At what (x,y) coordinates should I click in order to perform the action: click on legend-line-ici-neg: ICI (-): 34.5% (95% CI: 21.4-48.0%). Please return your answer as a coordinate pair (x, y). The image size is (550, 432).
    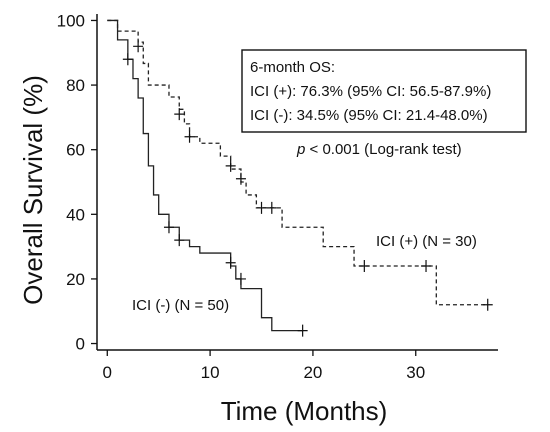
    Looking at the image, I should click on (369, 115).